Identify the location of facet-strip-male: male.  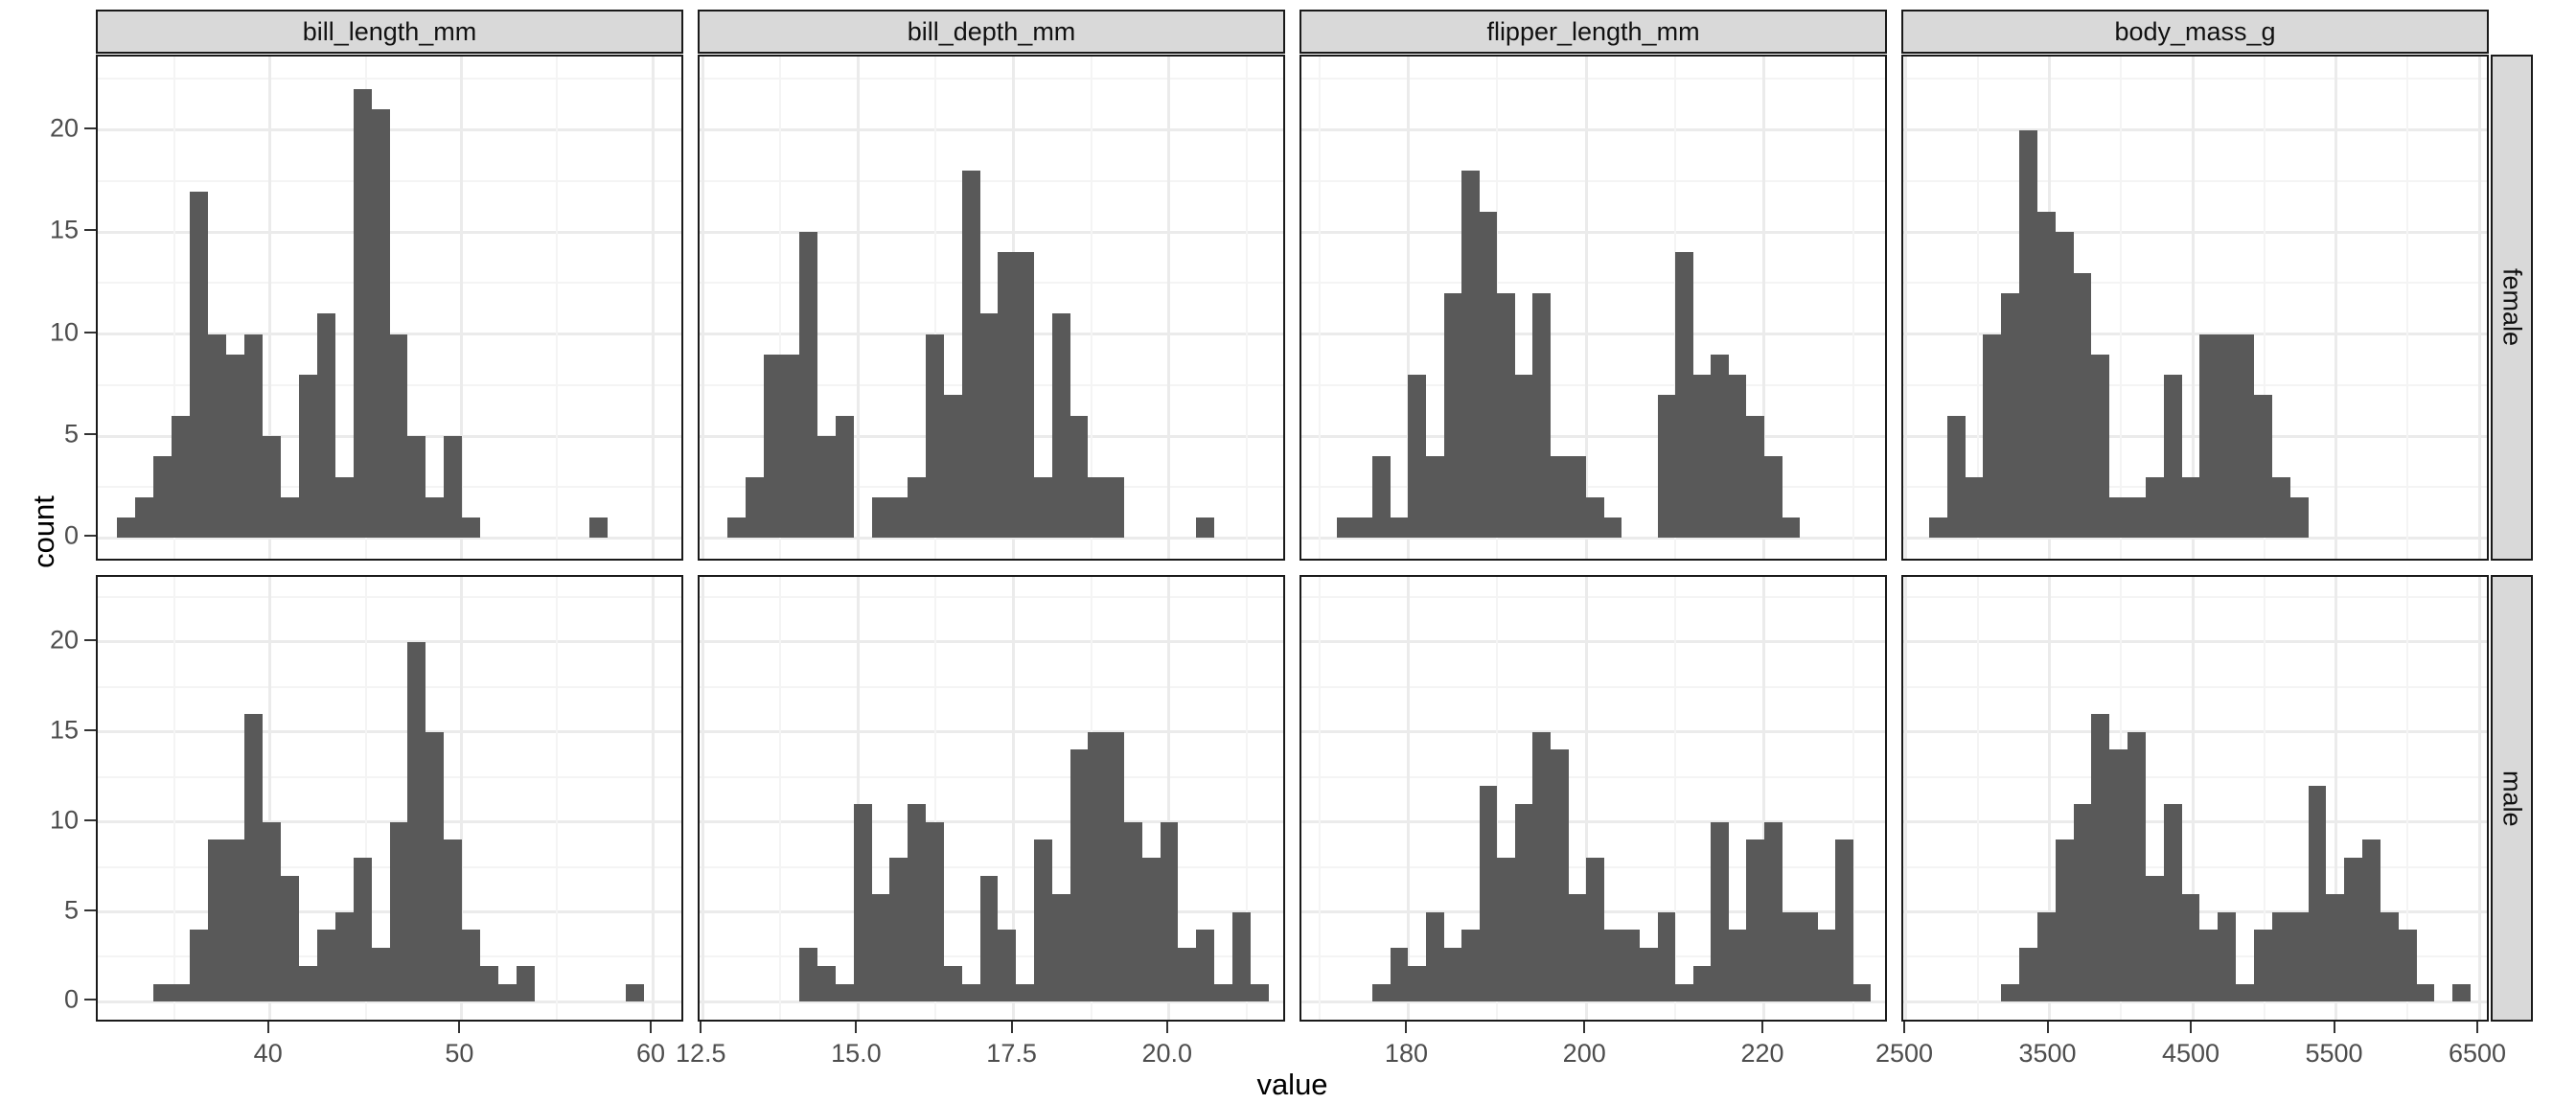
(2512, 798).